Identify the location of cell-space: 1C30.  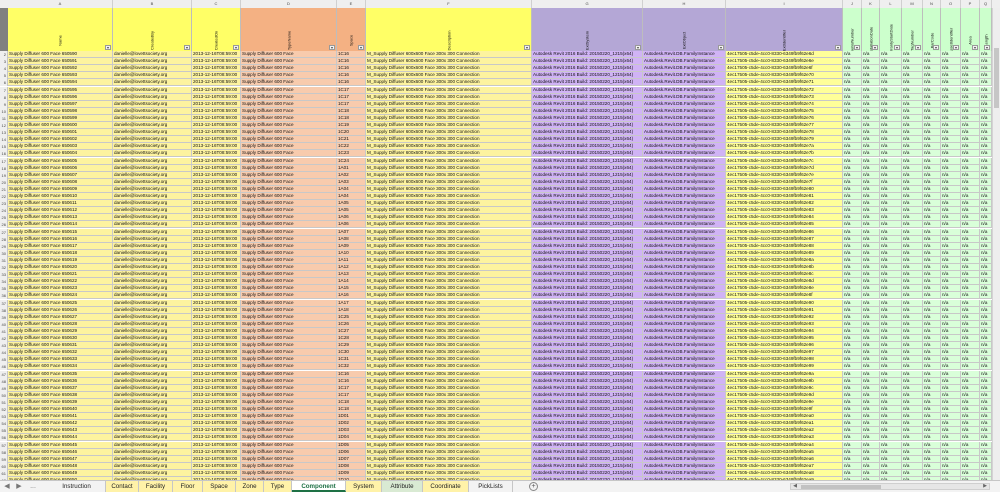
(351, 353).